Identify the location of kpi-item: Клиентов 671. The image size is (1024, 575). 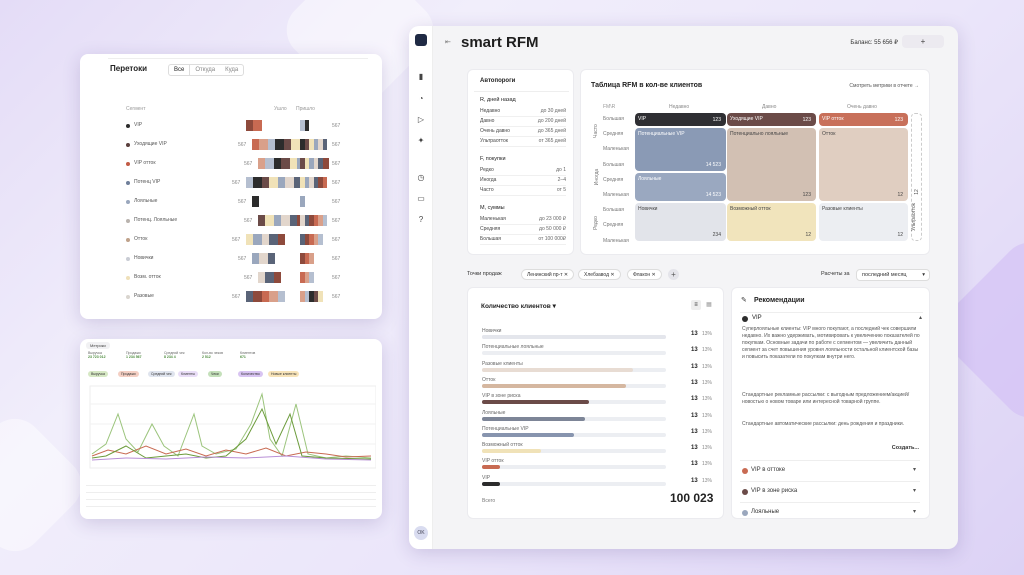
(257, 359).